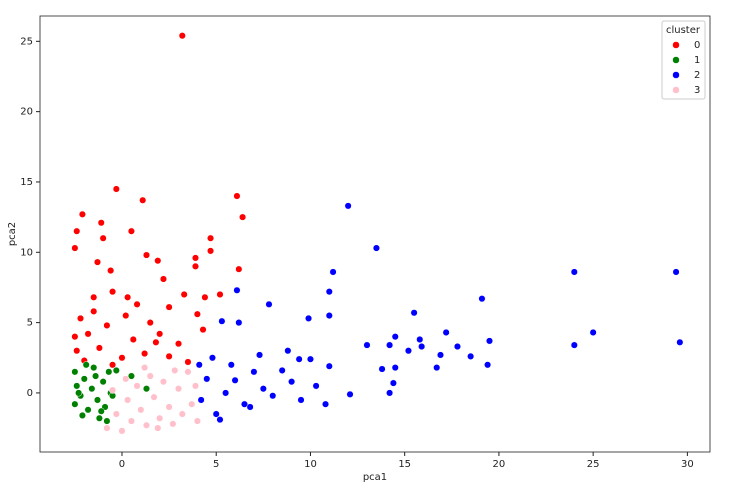 The width and height of the screenshot is (742, 494). What do you see at coordinates (26, 182) in the screenshot?
I see `y-tick-label: 15` at bounding box center [26, 182].